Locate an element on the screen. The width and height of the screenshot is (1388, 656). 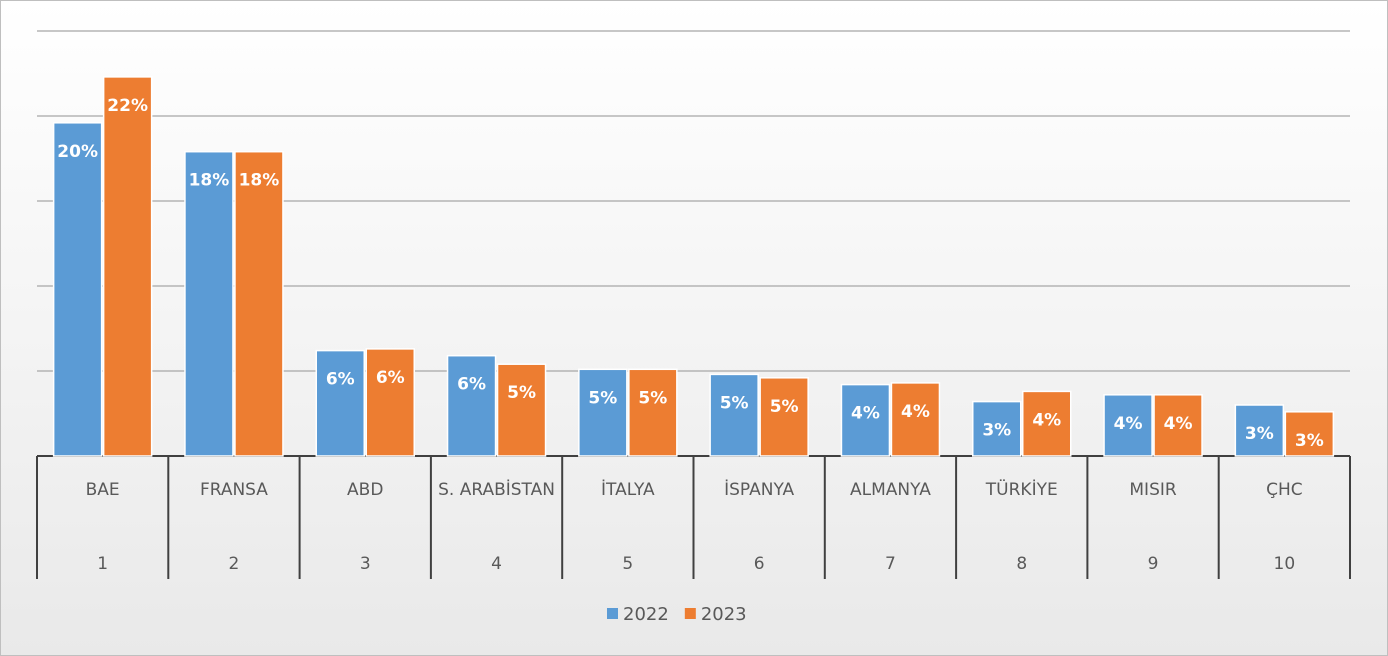
x-tick-label: ÇHC is located at coordinates (1284, 490).